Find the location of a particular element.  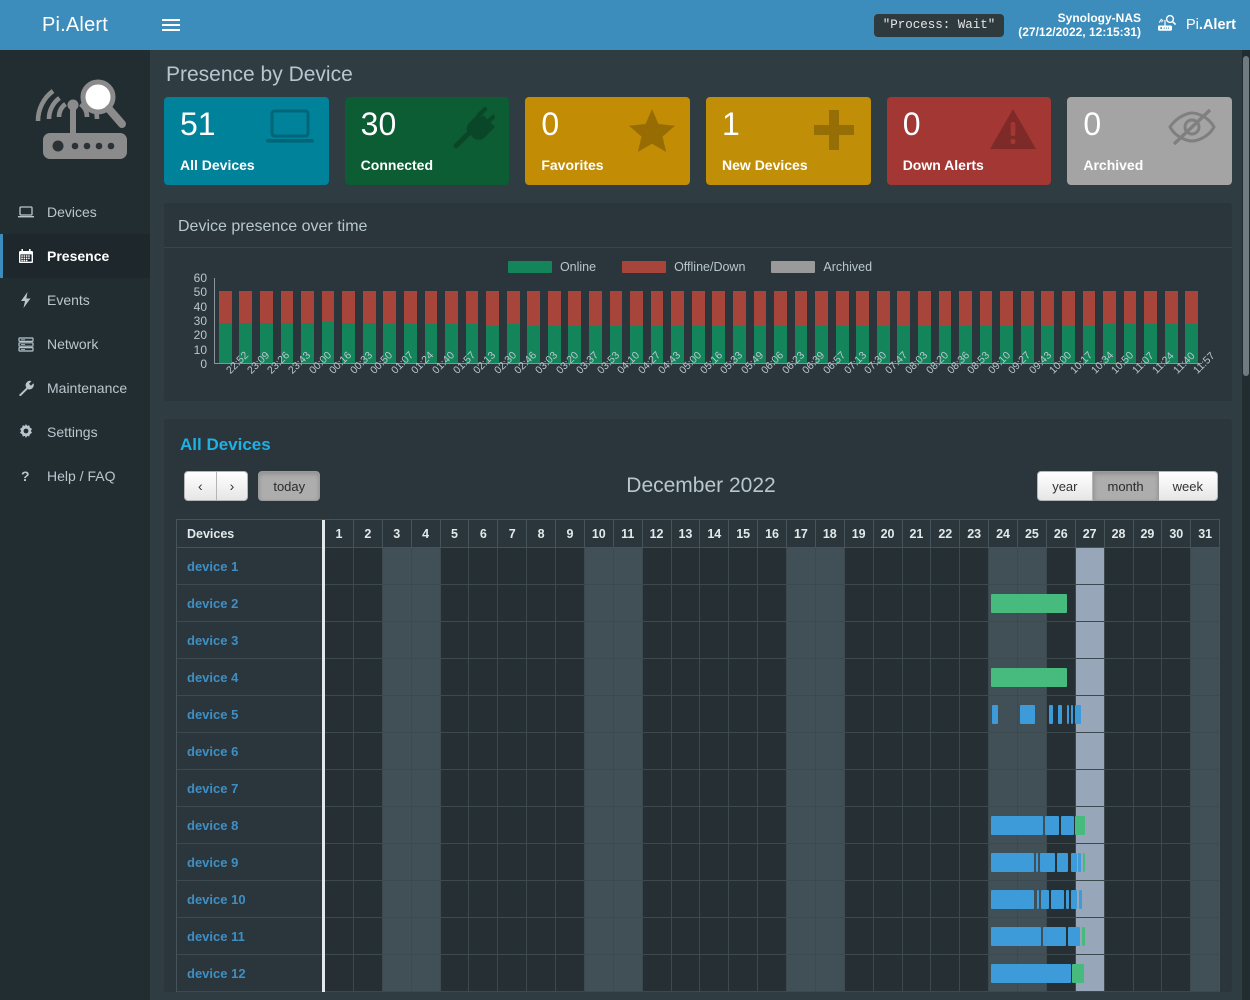

timeline-day-header-cell: 12 is located at coordinates (656, 534).